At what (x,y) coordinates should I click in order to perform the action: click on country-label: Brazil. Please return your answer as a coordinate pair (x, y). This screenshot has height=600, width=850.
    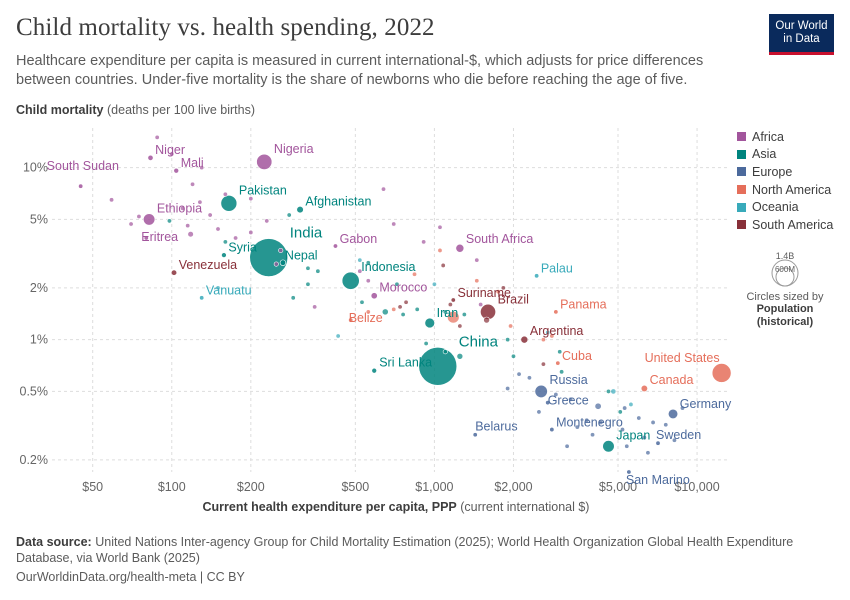
    Looking at the image, I should click on (513, 299).